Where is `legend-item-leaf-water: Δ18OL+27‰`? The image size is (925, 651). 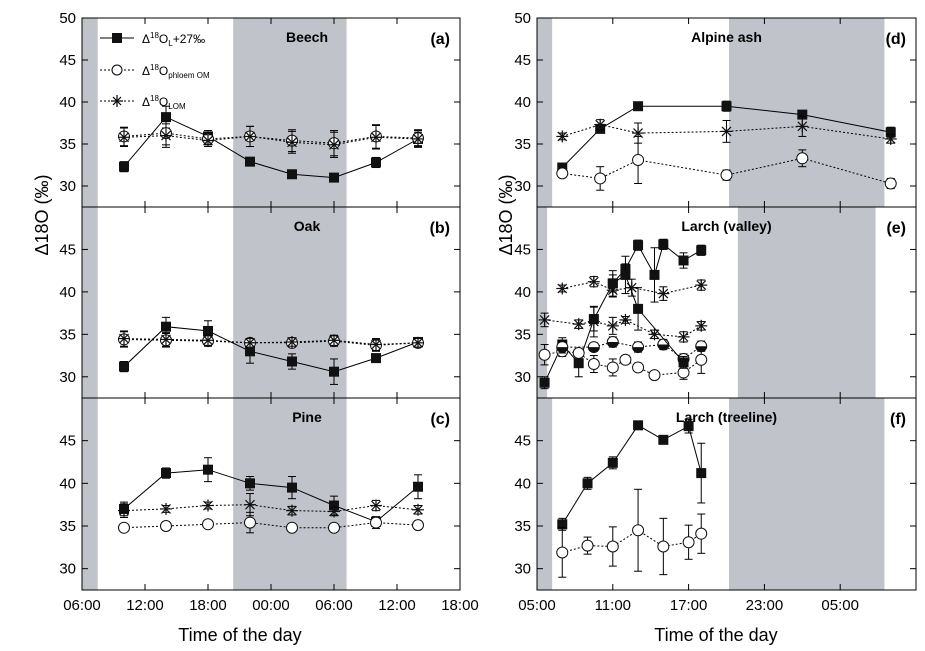 legend-item-leaf-water: Δ18OL+27‰ is located at coordinates (152, 39).